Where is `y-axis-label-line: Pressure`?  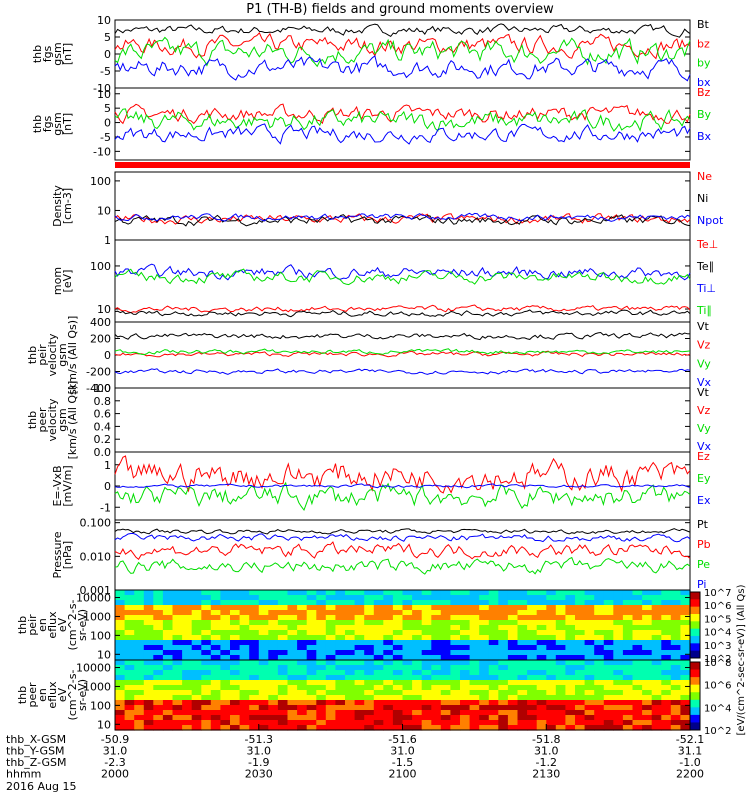 y-axis-label-line: Pressure is located at coordinates (57, 554).